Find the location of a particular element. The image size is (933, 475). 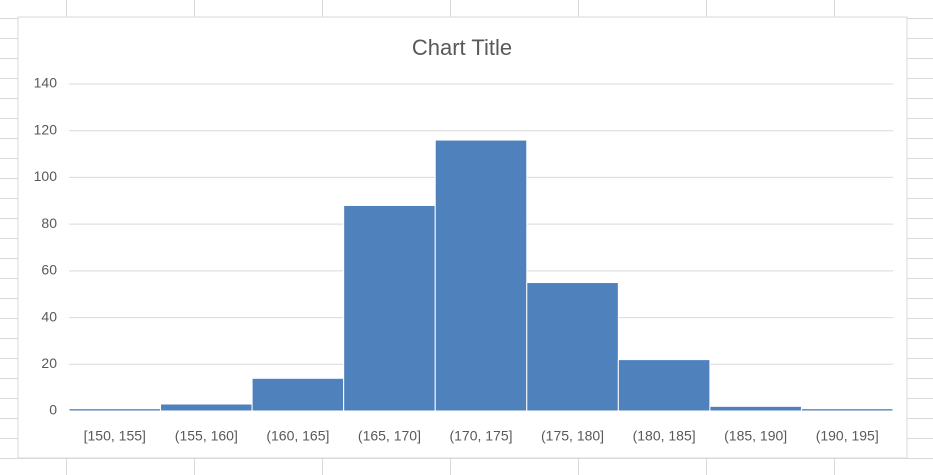

y-tick-label: 140 is located at coordinates (46, 83).